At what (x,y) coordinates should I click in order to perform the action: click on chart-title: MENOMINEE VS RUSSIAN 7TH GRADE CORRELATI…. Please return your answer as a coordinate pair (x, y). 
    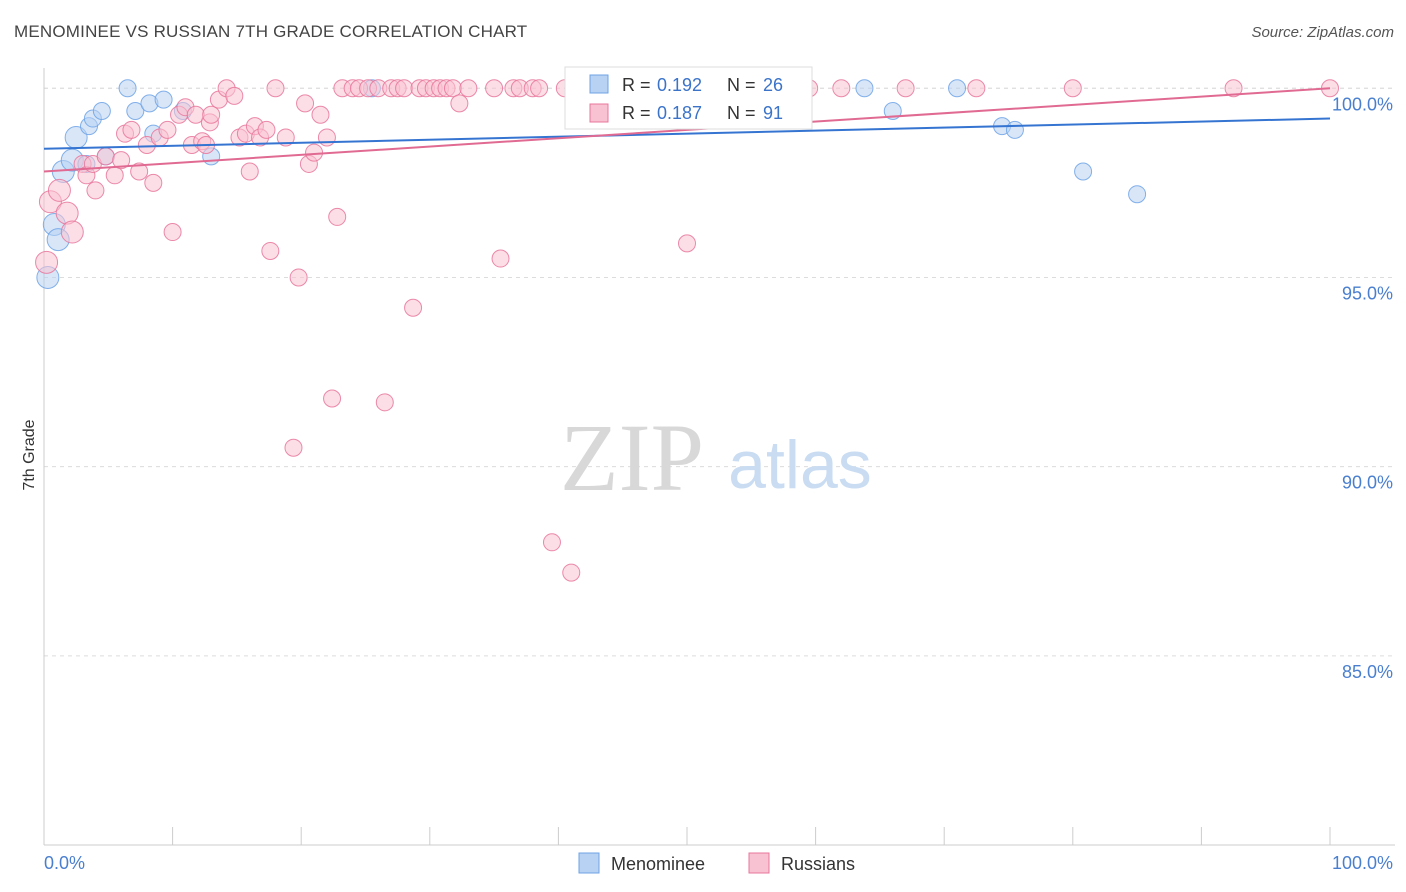
    Looking at the image, I should click on (271, 31).